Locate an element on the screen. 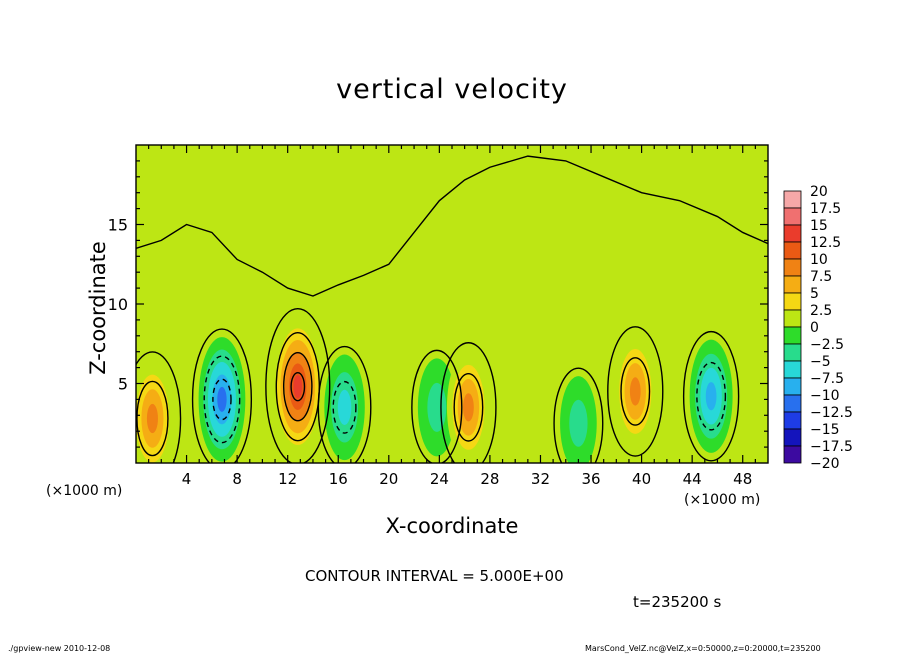 The image size is (904, 654). colorbar-label: −15 is located at coordinates (825, 430).